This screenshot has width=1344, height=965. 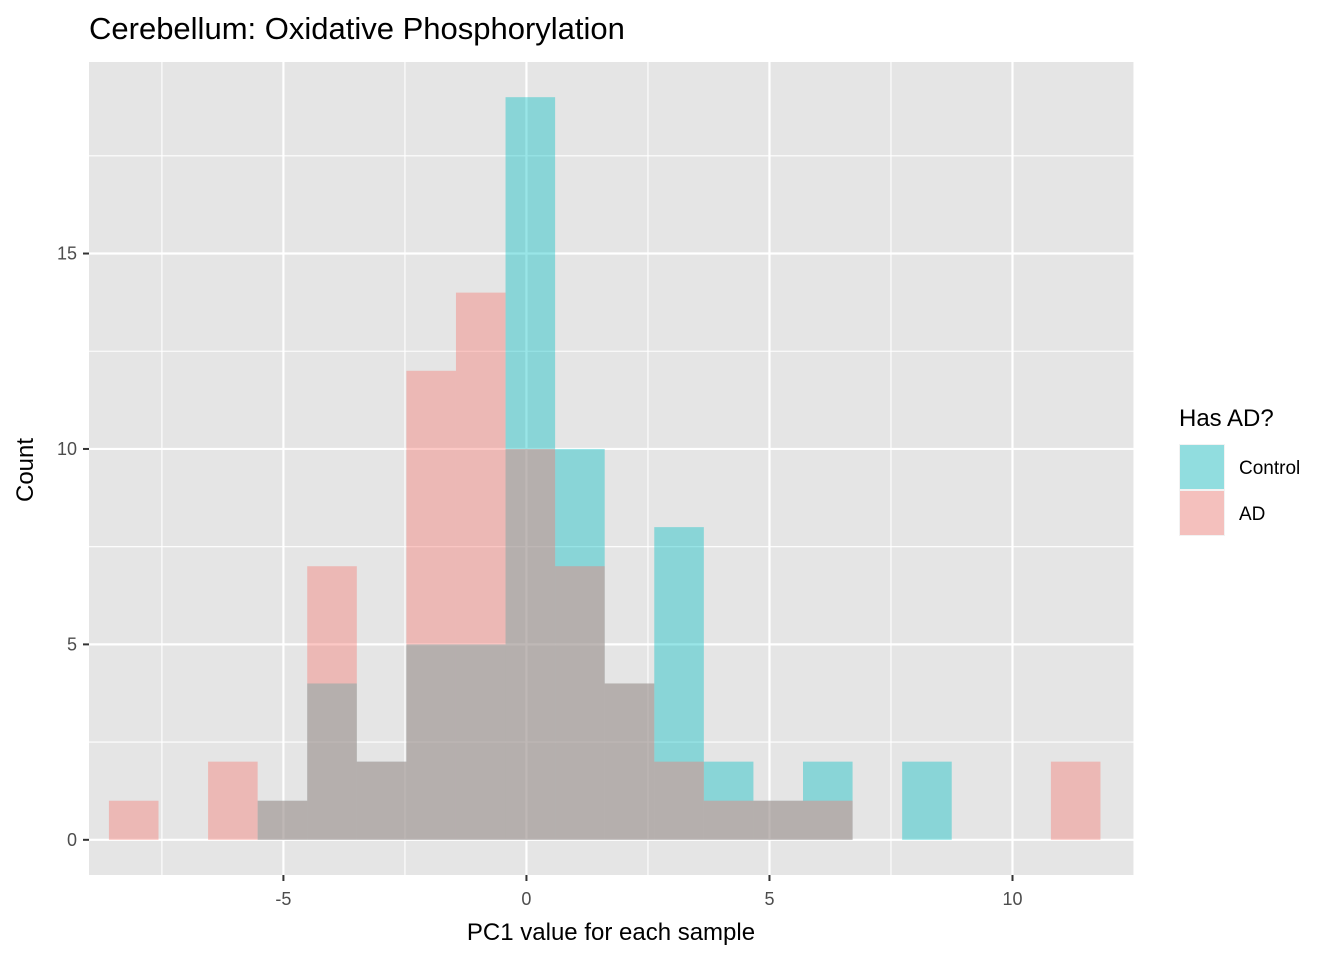 What do you see at coordinates (649, 892) in the screenshot?
I see `x-axis: -5 0 5 10` at bounding box center [649, 892].